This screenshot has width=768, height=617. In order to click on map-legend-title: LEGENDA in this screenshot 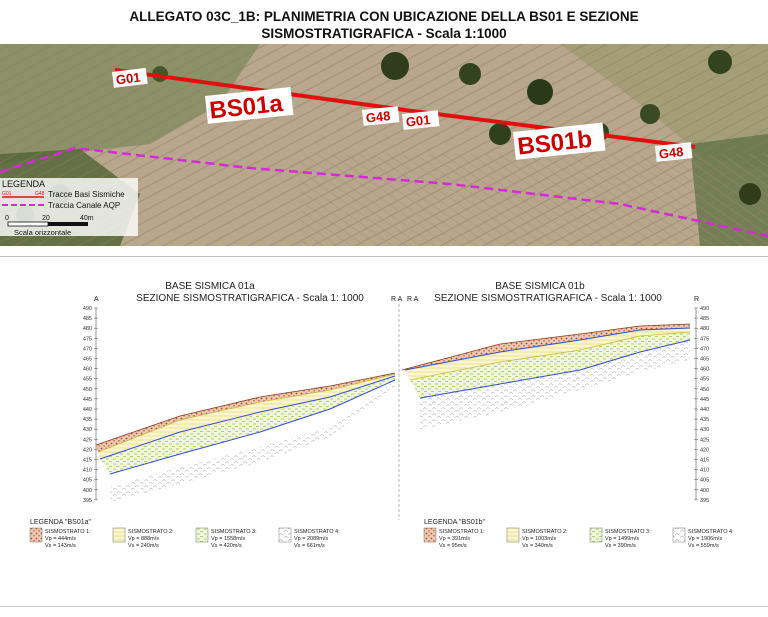, I will do `click(23, 184)`.